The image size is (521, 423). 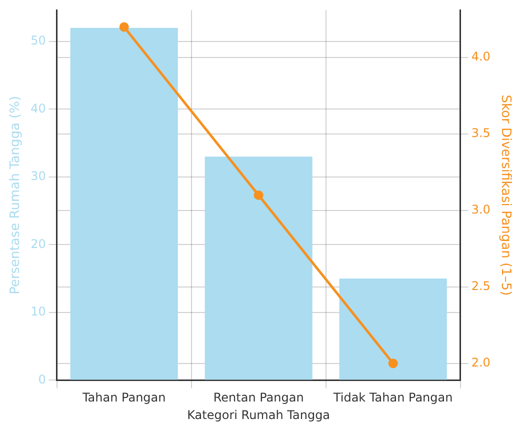 What do you see at coordinates (505, 195) in the screenshot?
I see `y2-axis-title: Skor Diversifikasi Pangan (1–5)` at bounding box center [505, 195].